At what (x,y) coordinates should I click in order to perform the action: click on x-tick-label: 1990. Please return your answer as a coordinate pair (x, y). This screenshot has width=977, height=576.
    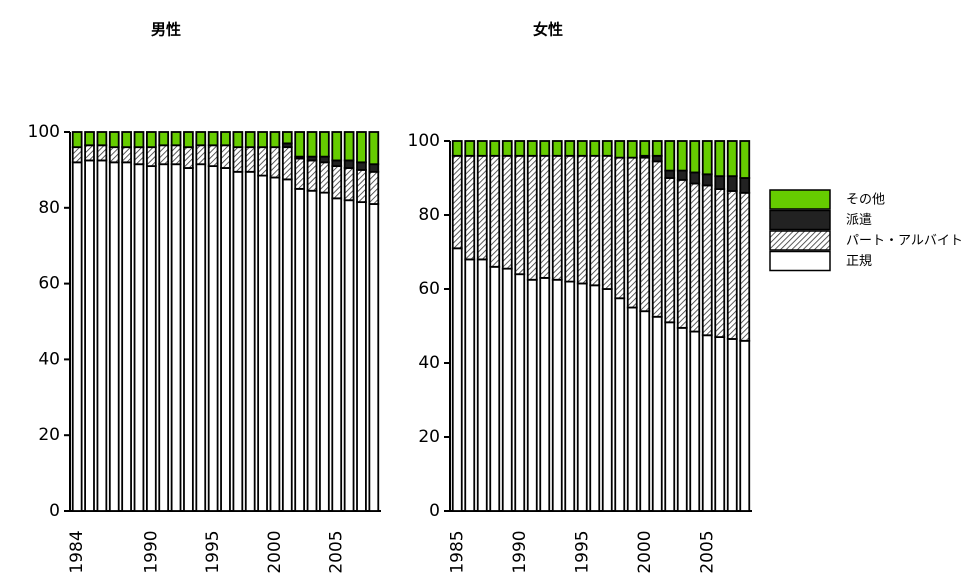
    Looking at the image, I should click on (520, 551).